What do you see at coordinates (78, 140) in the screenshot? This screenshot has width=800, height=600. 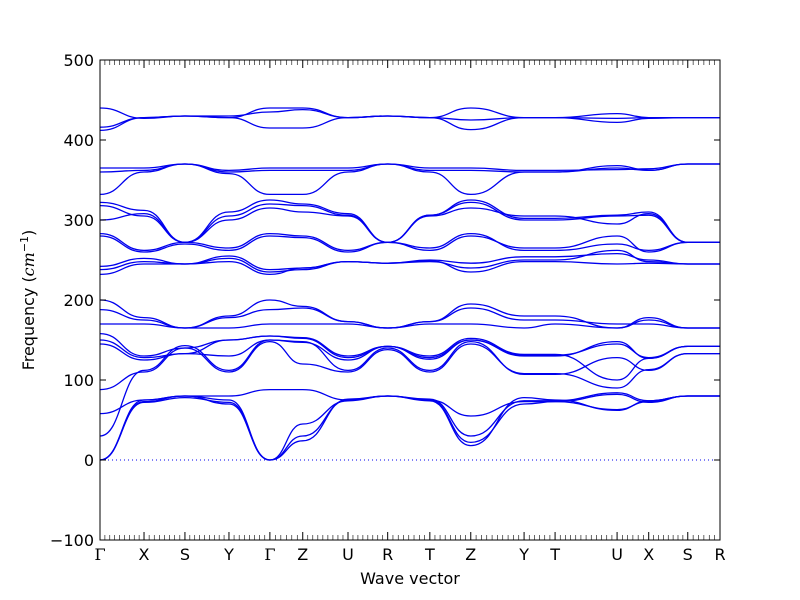 I see `y-tick-label: 400` at bounding box center [78, 140].